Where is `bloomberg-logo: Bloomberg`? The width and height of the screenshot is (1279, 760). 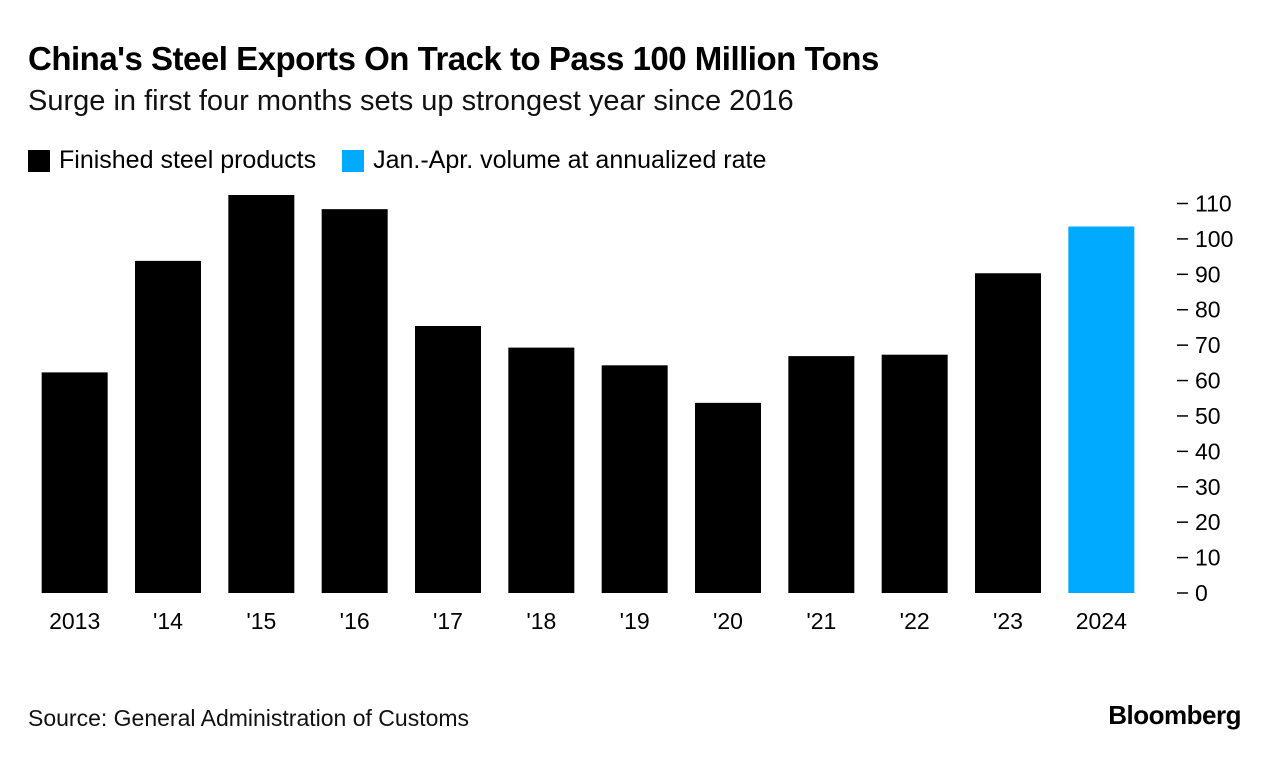 bloomberg-logo: Bloomberg is located at coordinates (1174, 715).